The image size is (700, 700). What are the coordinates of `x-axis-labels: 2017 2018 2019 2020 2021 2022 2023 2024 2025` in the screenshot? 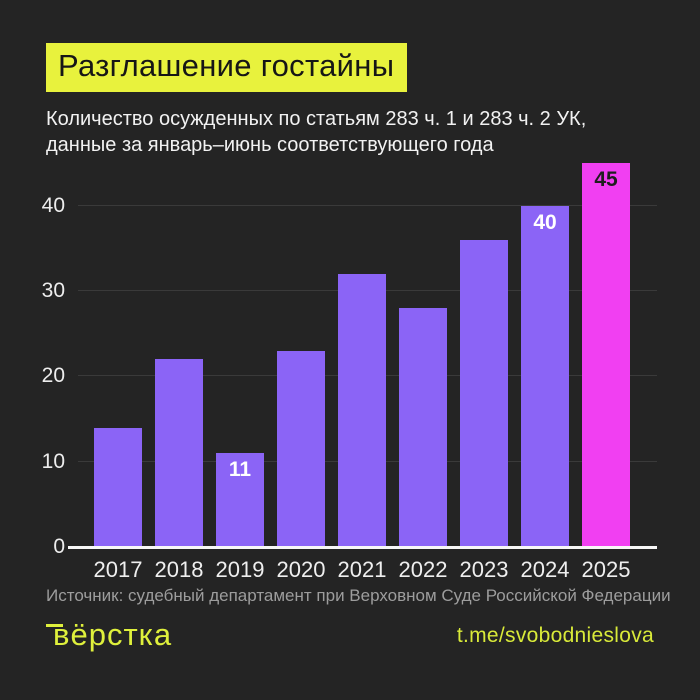 It's located at (367, 570).